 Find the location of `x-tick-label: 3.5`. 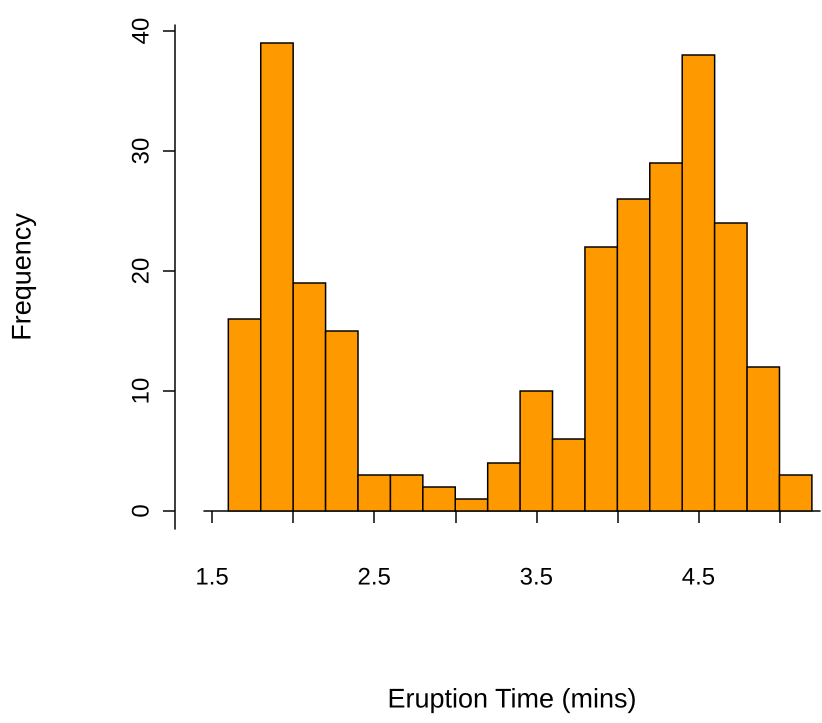

x-tick-label: 3.5 is located at coordinates (537, 577).